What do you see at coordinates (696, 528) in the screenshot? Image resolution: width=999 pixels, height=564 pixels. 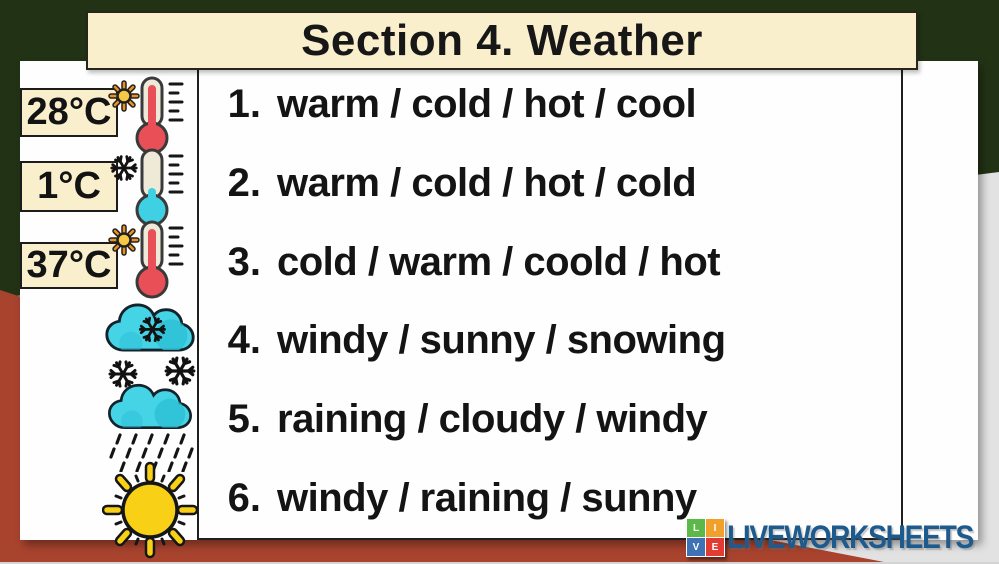 I see `logo-square-l: L` at bounding box center [696, 528].